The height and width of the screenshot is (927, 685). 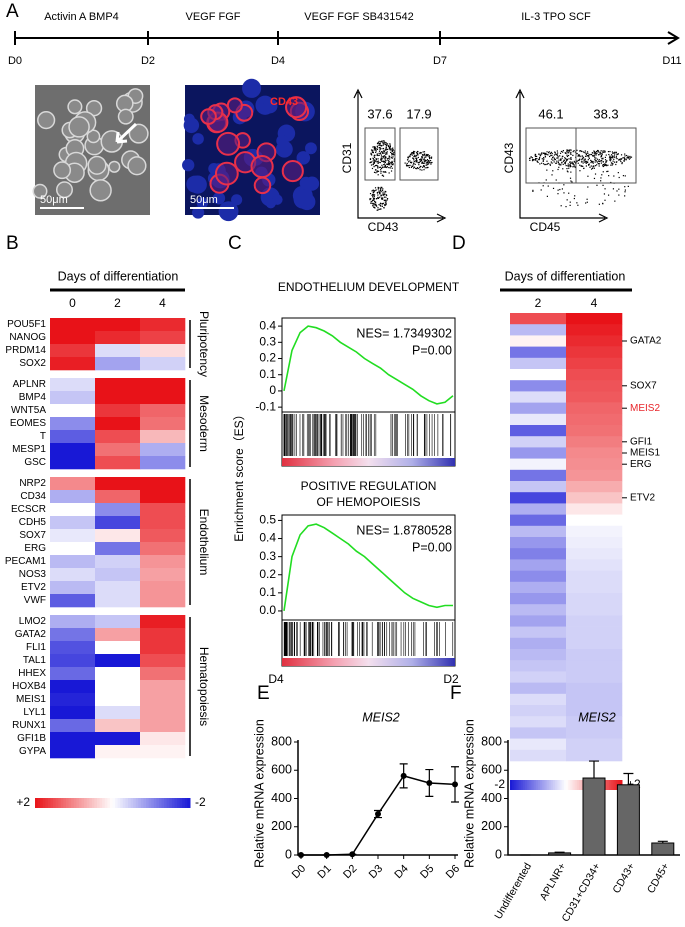 What do you see at coordinates (117, 303) in the screenshot?
I see `column-label: 2` at bounding box center [117, 303].